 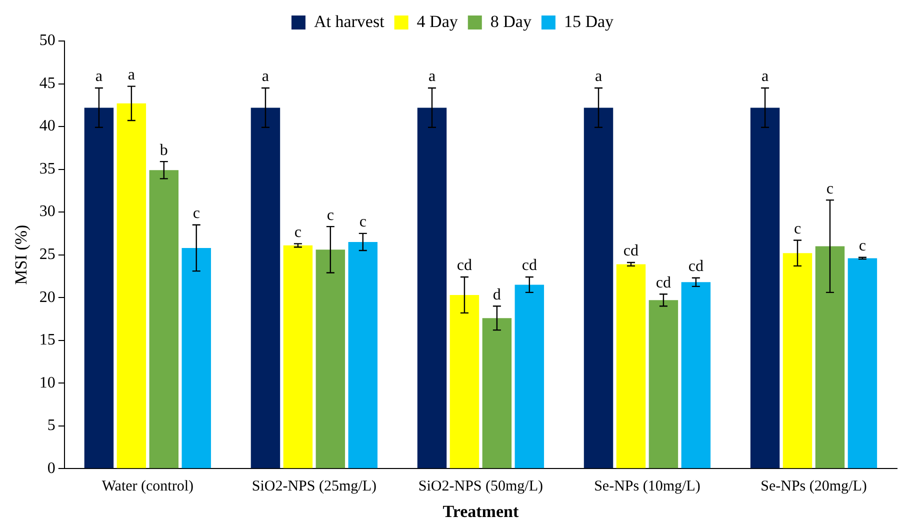 I want to click on y-tick-label: 25, so click(x=47, y=255).